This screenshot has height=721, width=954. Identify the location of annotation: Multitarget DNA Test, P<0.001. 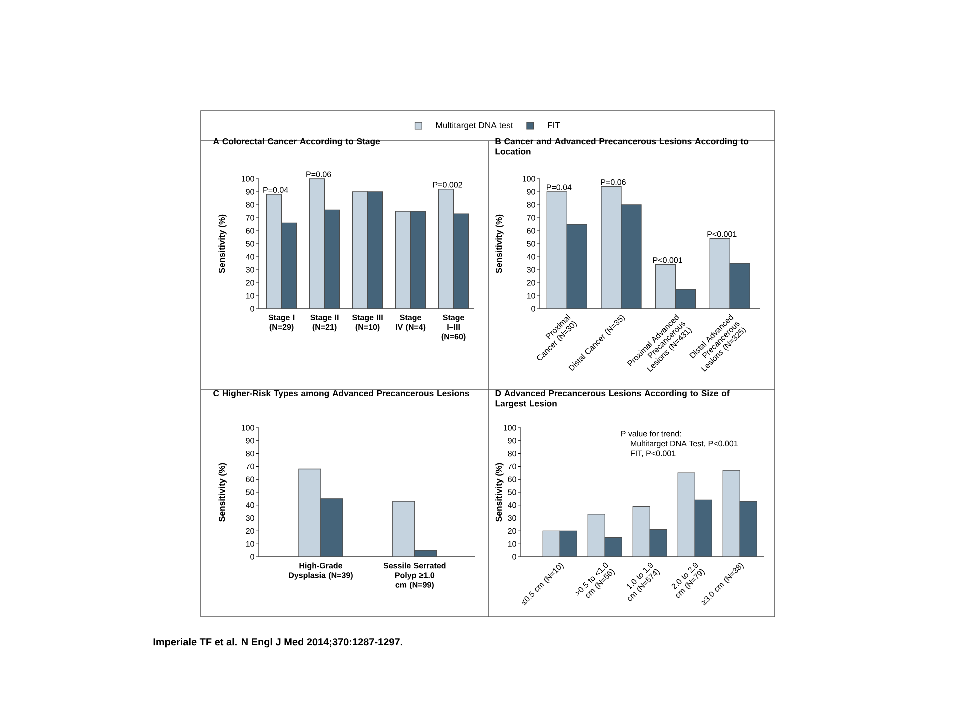
(684, 444).